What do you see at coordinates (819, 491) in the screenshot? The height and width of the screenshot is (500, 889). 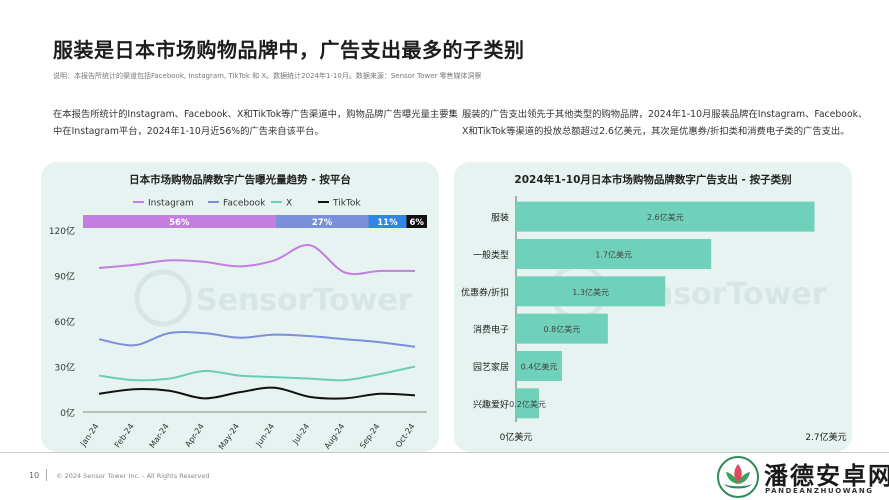 I see `brand-subtitle: PANDEANZHUOWANG` at bounding box center [819, 491].